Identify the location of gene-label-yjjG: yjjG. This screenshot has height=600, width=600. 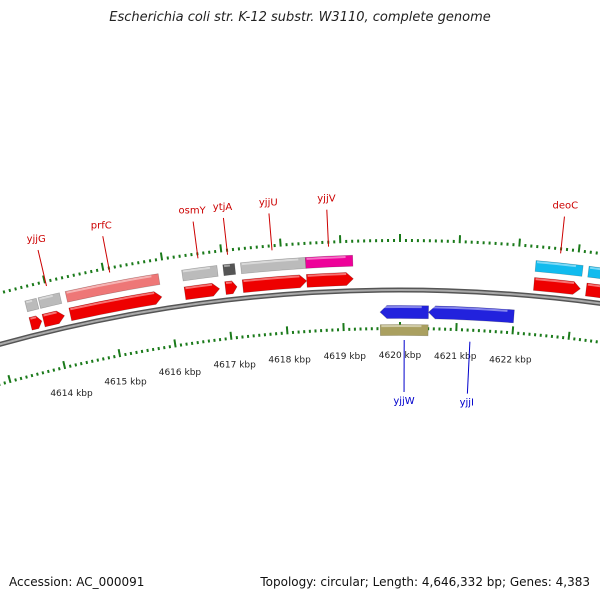
(36, 239).